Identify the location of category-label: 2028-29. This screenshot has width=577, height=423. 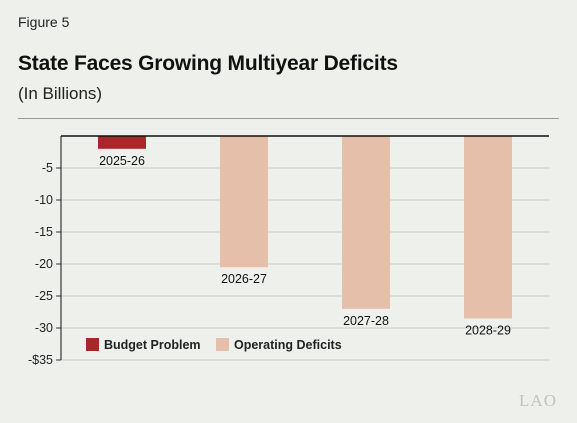
(488, 330).